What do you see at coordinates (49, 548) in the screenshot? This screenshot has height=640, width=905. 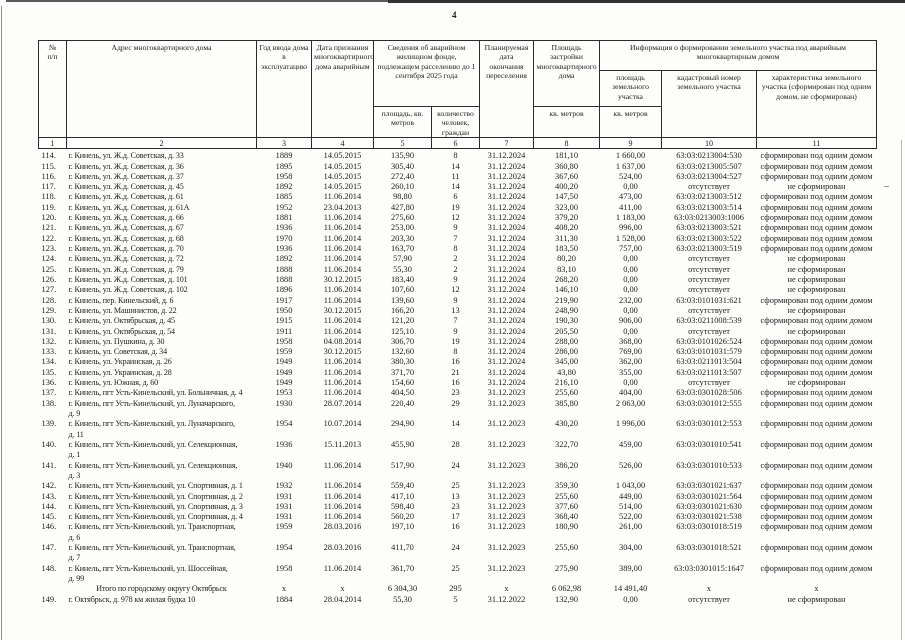 I see `cell-row-number: 147.` at bounding box center [49, 548].